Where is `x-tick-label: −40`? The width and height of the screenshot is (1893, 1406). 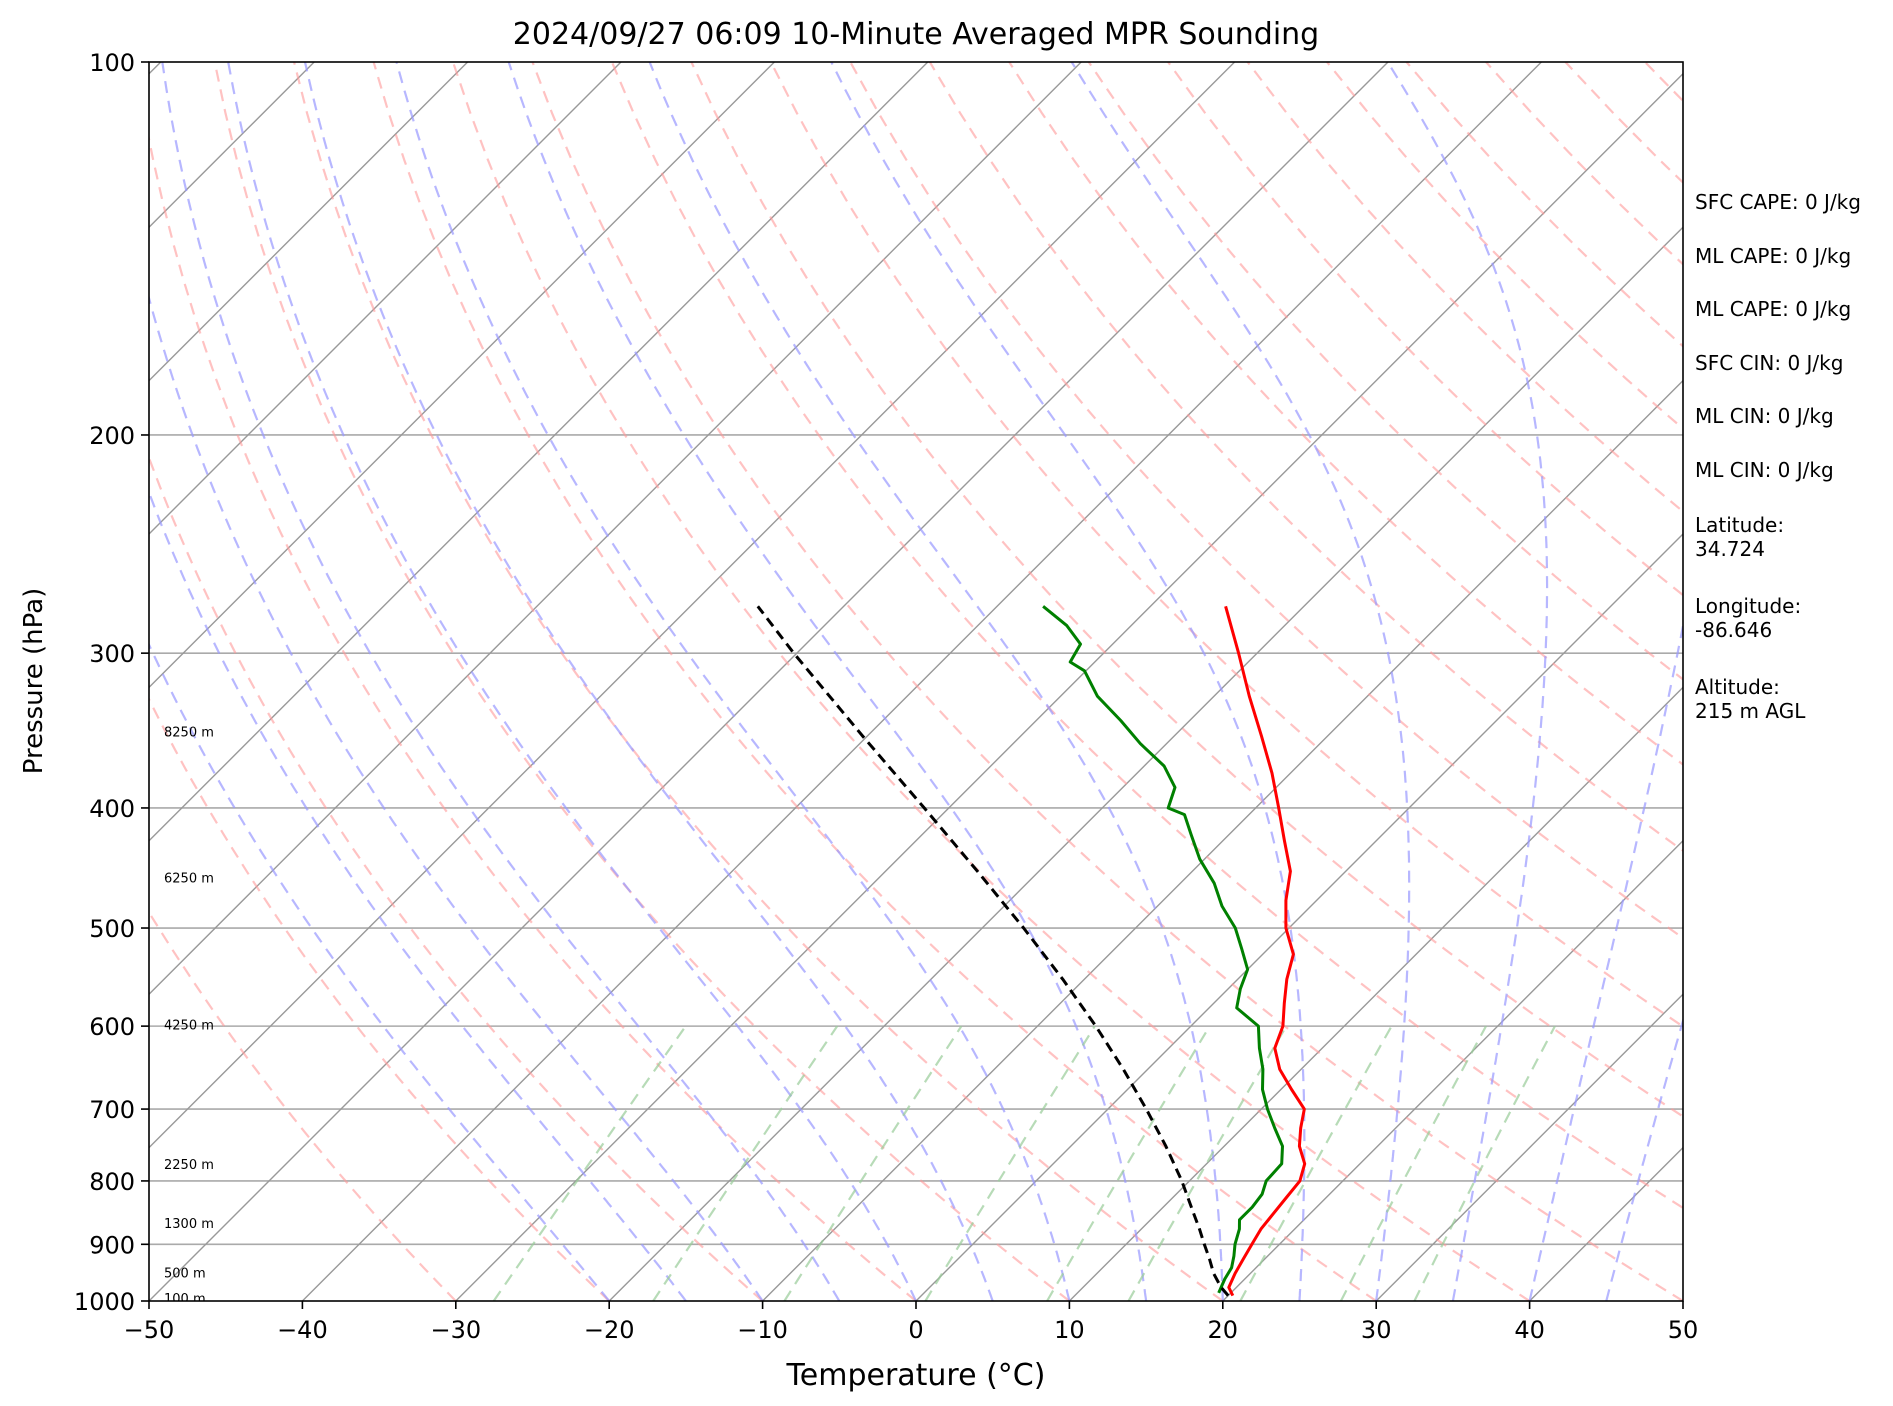
x-tick-label: −40 is located at coordinates (302, 1330).